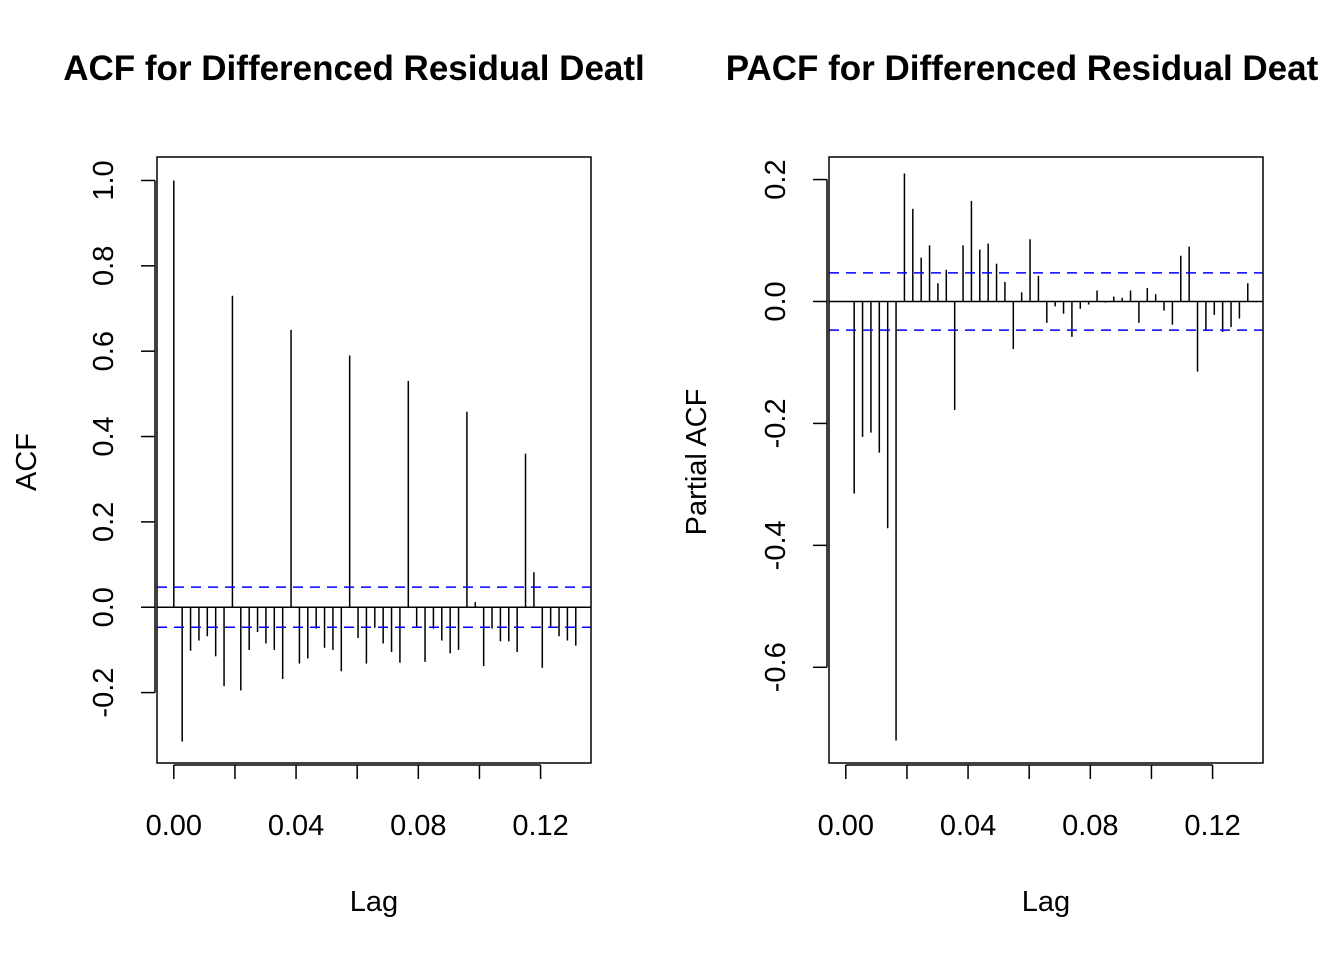 The image size is (1344, 960). I want to click on pacf-x-tick-label: 0.04, so click(968, 826).